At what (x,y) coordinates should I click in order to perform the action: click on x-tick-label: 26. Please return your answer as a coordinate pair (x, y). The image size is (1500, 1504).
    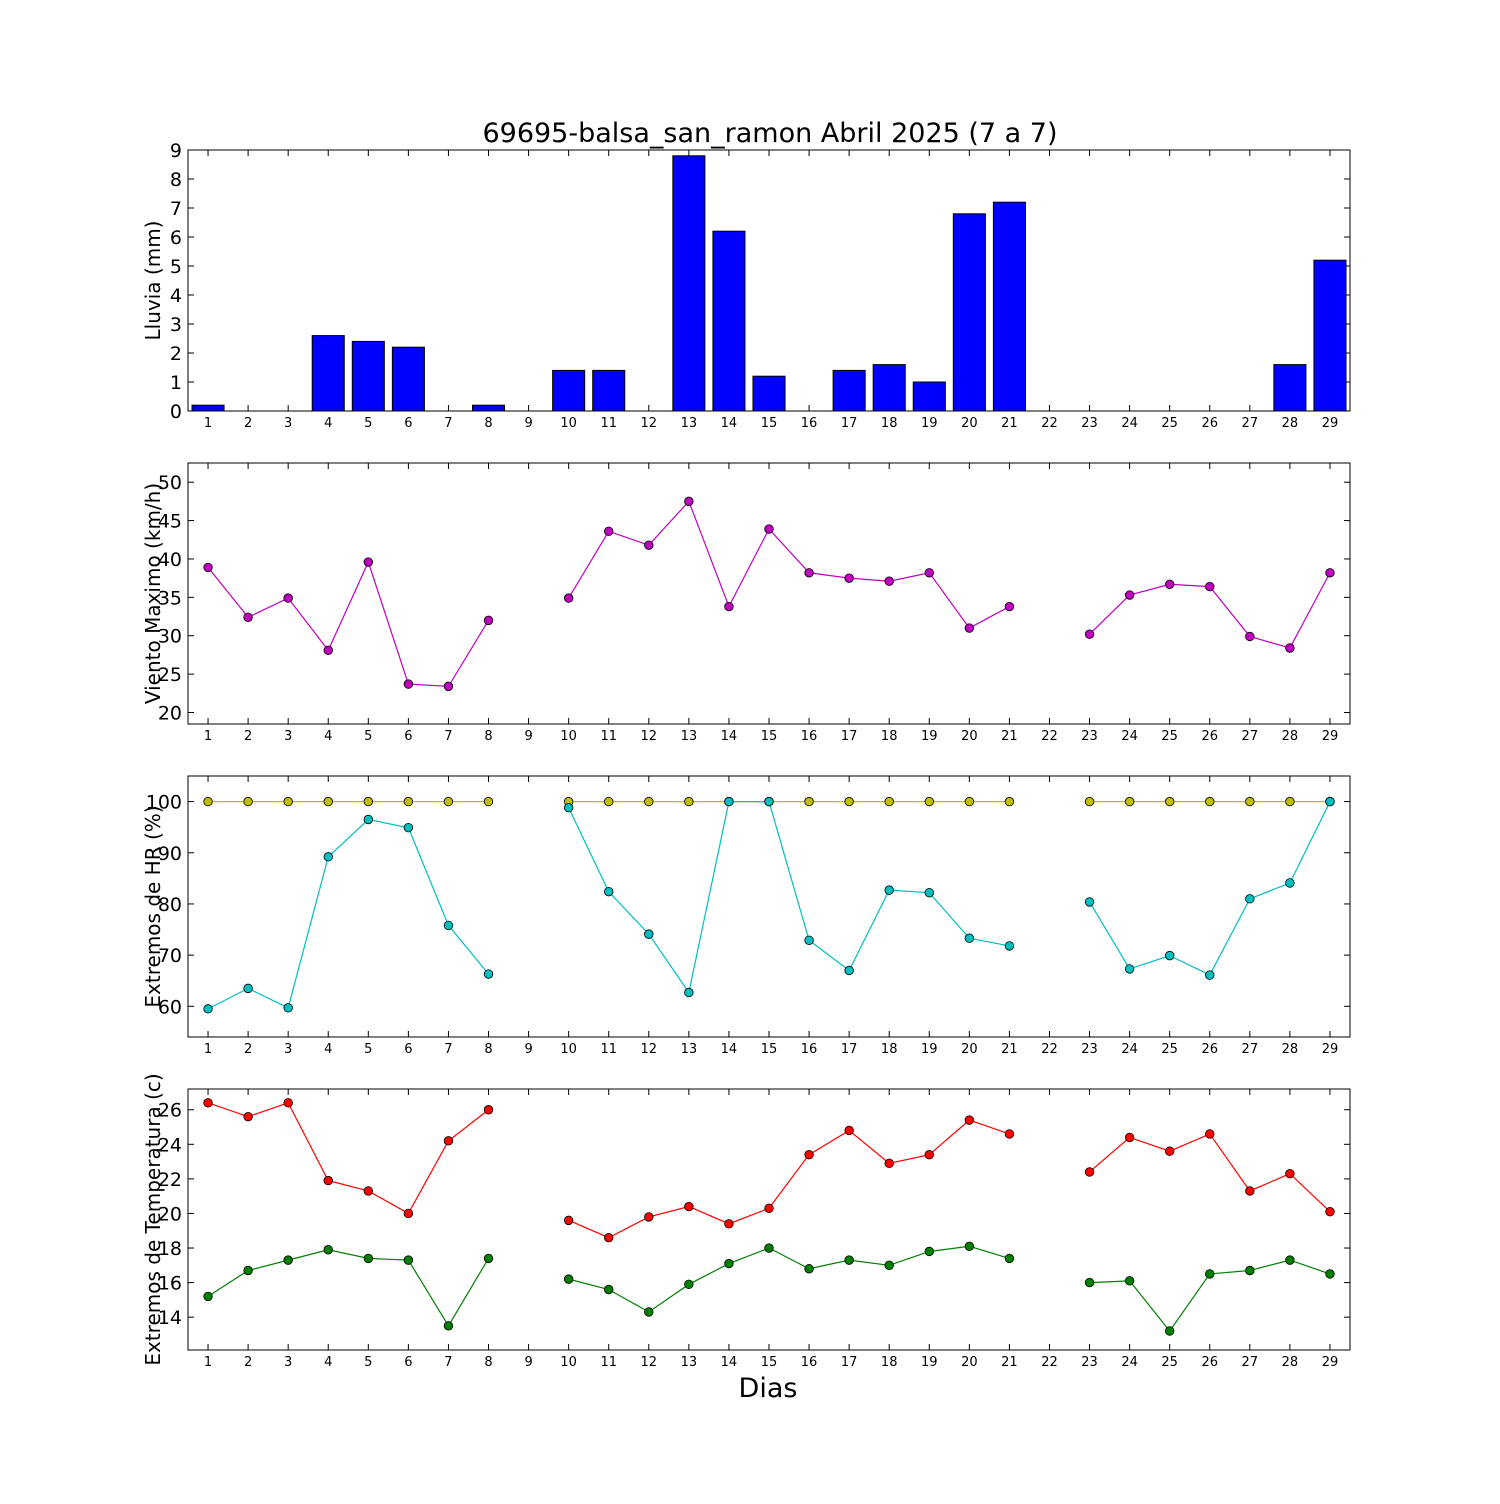
    Looking at the image, I should click on (1209, 423).